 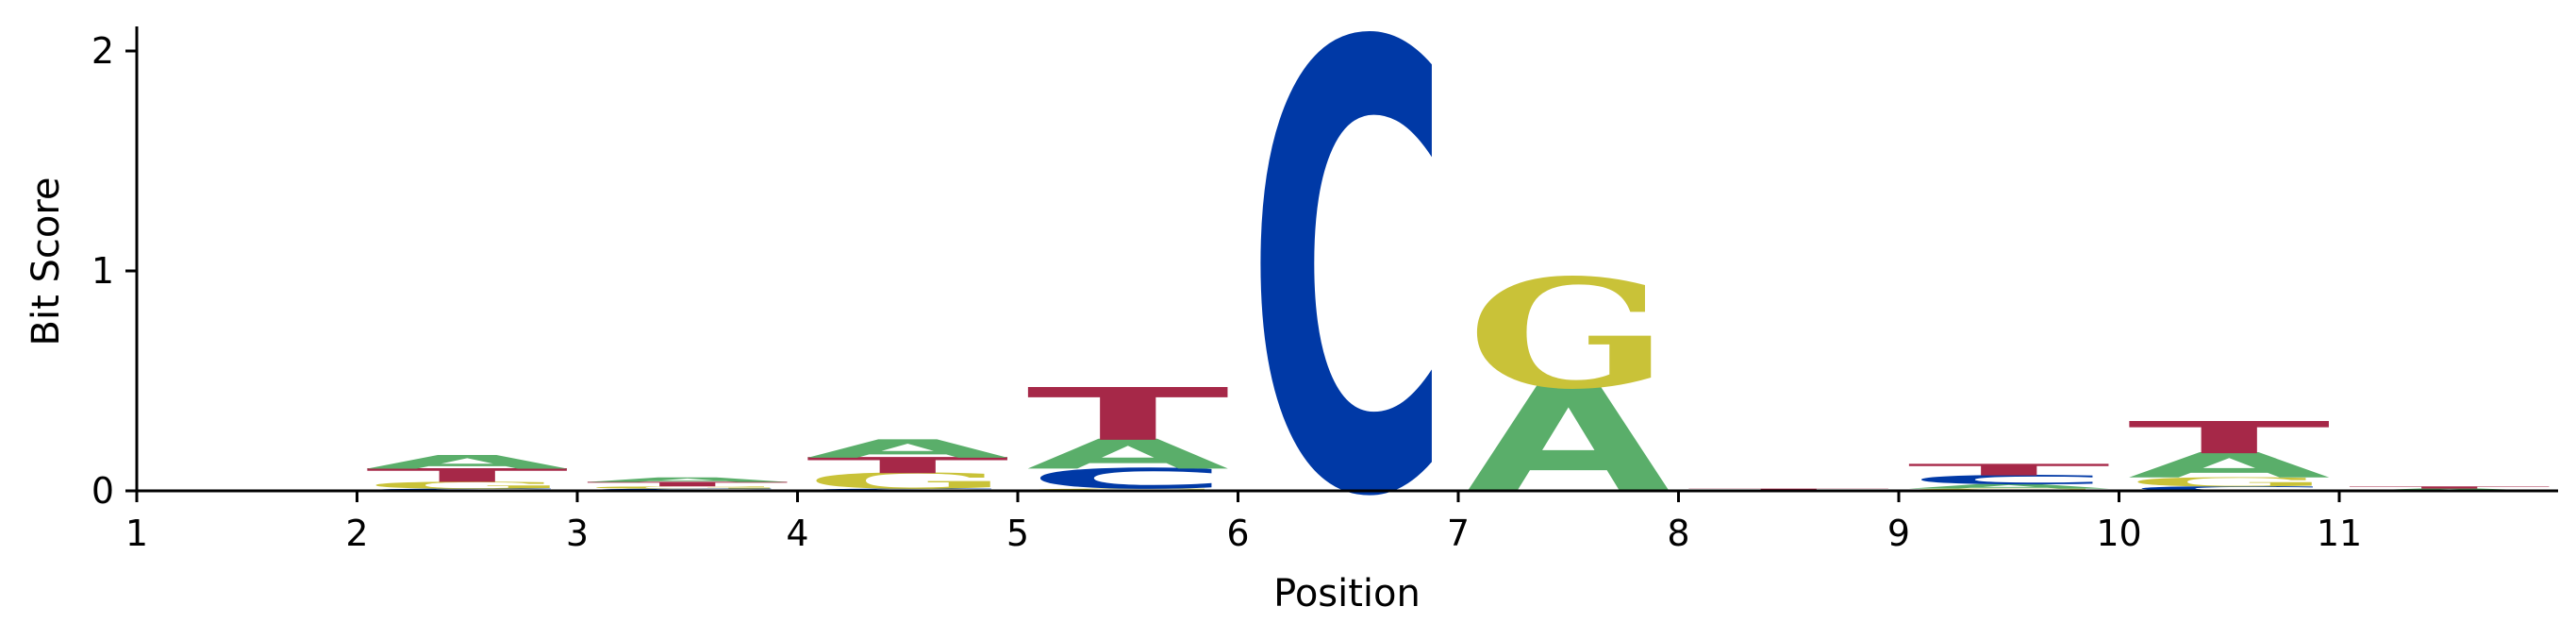 What do you see at coordinates (357, 533) in the screenshot?
I see `x-tick-label: 2` at bounding box center [357, 533].